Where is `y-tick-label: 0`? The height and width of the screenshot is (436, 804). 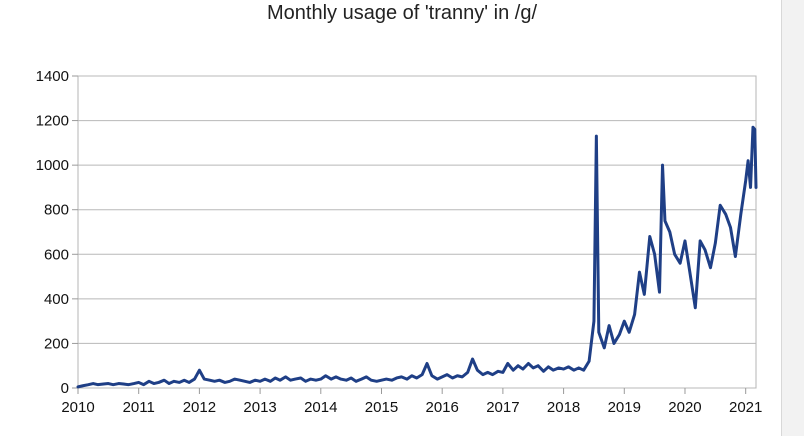 y-tick-label: 0 is located at coordinates (65, 388).